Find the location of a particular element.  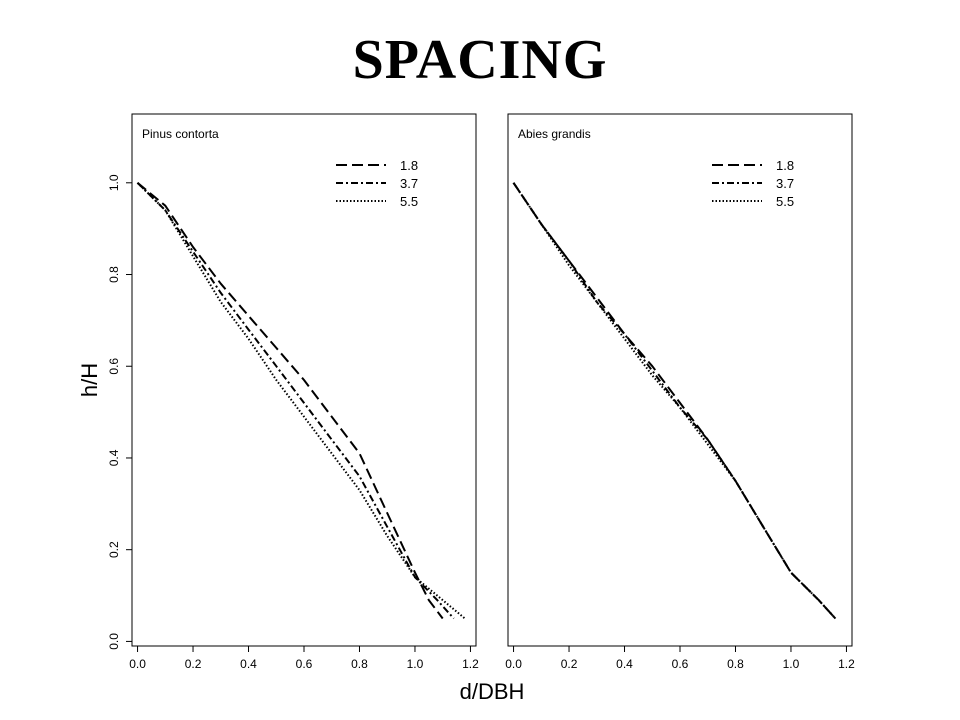

y-tick-label: 0.6 is located at coordinates (114, 366).